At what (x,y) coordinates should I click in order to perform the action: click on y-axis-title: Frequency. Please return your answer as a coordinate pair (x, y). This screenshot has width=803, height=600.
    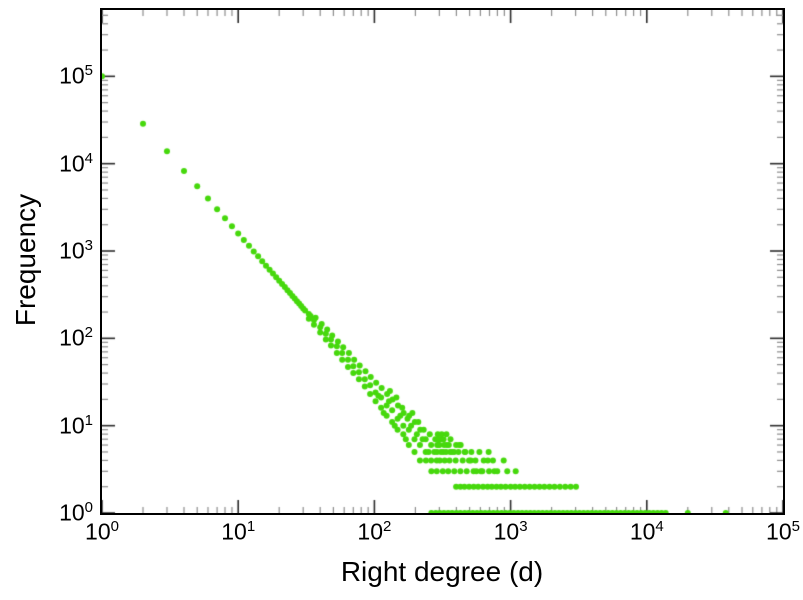
    Looking at the image, I should click on (25, 260).